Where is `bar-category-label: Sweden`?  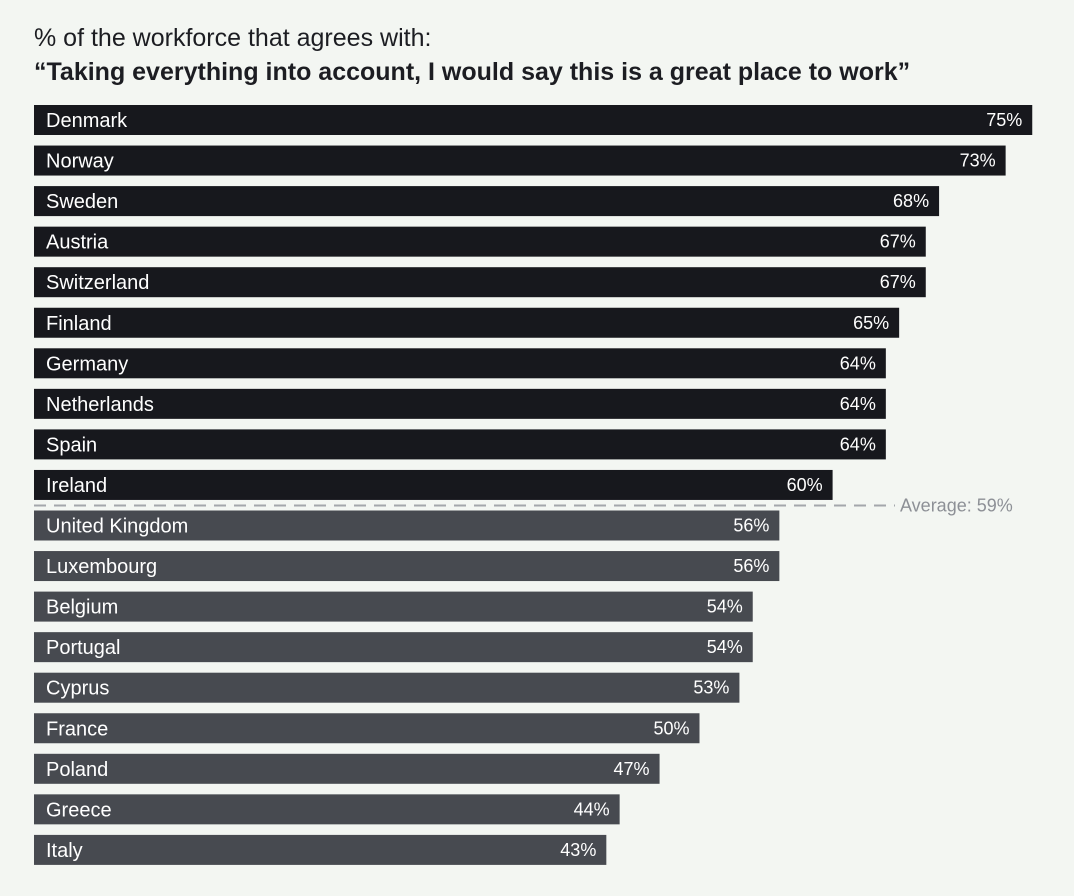
bar-category-label: Sweden is located at coordinates (82, 202).